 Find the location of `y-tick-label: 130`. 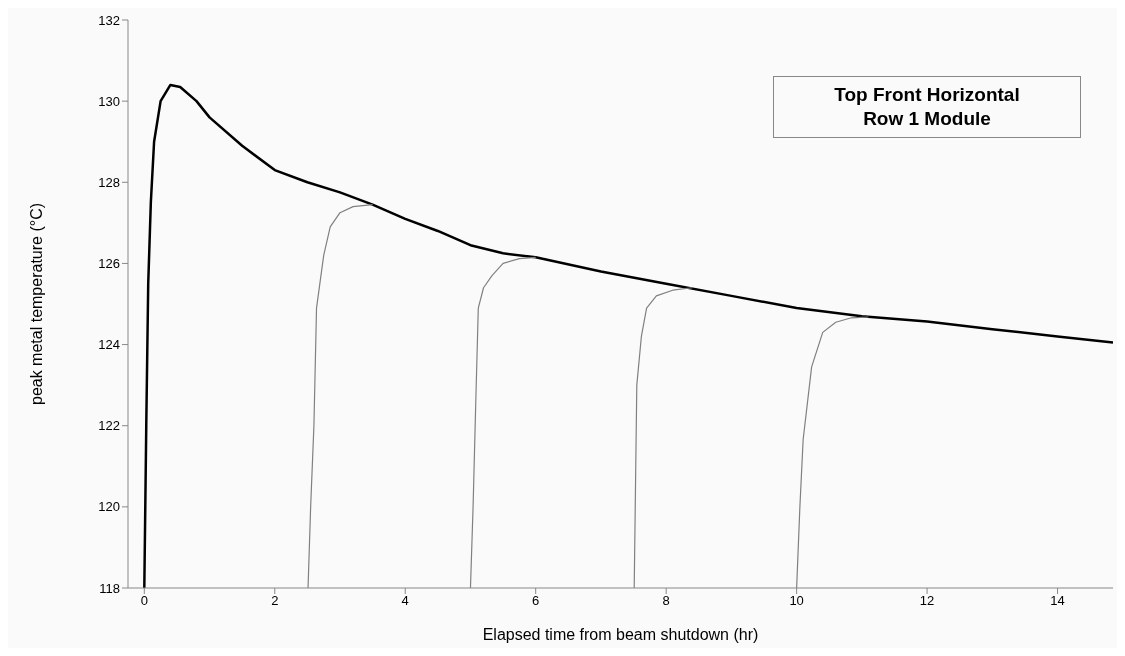

y-tick-label: 130 is located at coordinates (109, 101).